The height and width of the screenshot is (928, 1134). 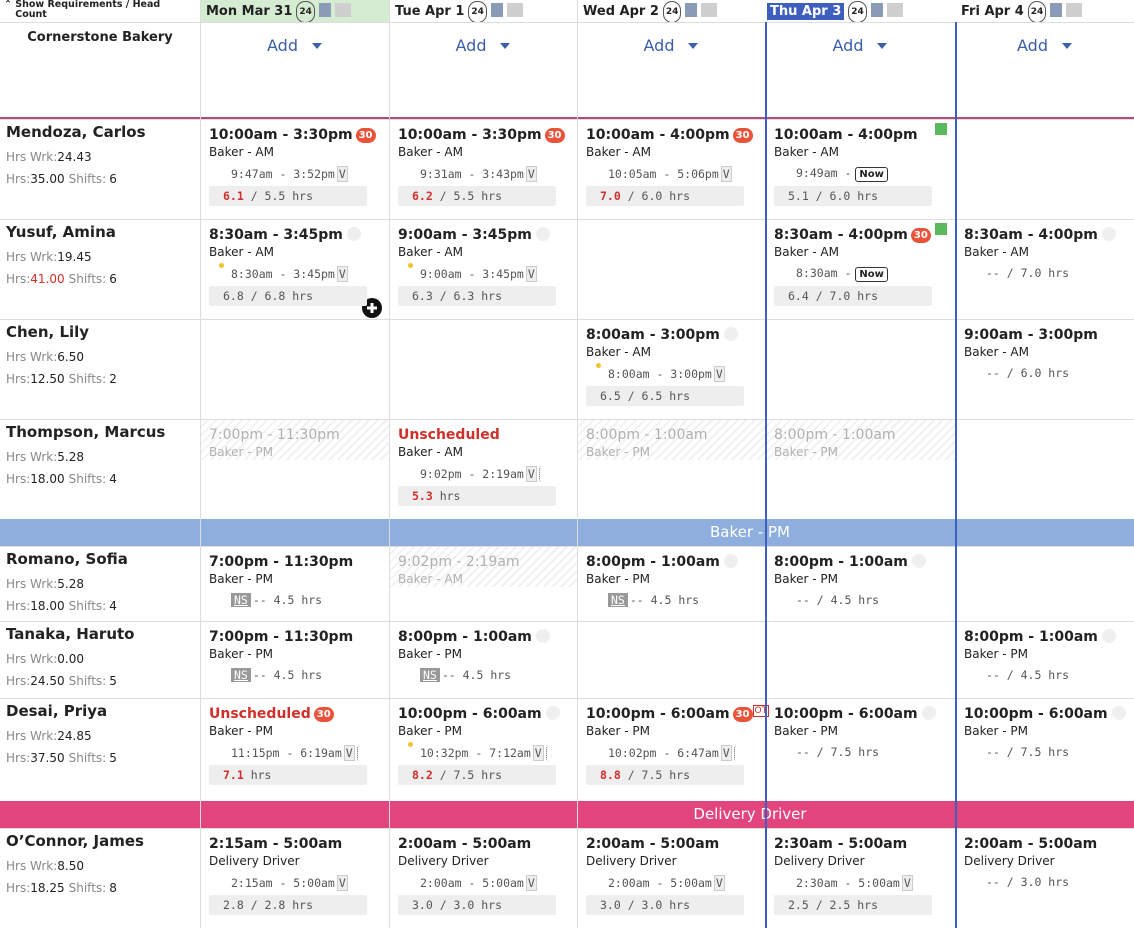 What do you see at coordinates (61, 379) in the screenshot?
I see `hours-shifts: Hrs:12.50 Shifts: 2` at bounding box center [61, 379].